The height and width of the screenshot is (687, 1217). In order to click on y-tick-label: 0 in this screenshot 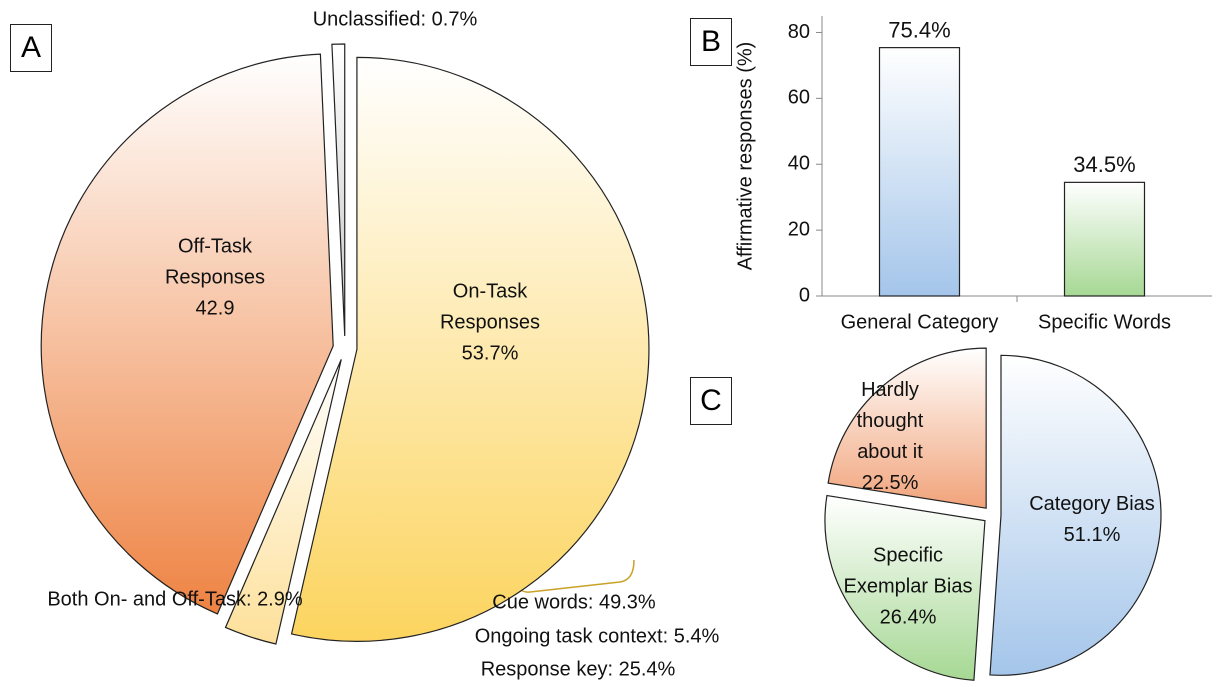, I will do `click(804, 295)`.